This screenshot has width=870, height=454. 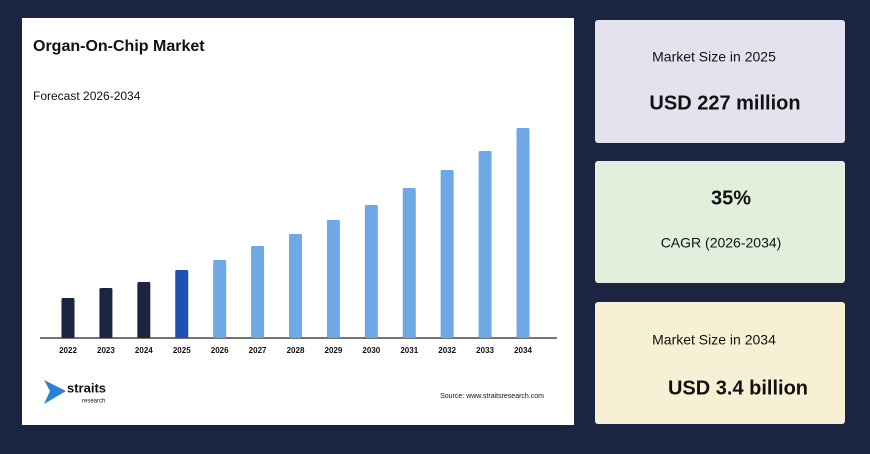 What do you see at coordinates (447, 350) in the screenshot?
I see `x-tick-label: 2032` at bounding box center [447, 350].